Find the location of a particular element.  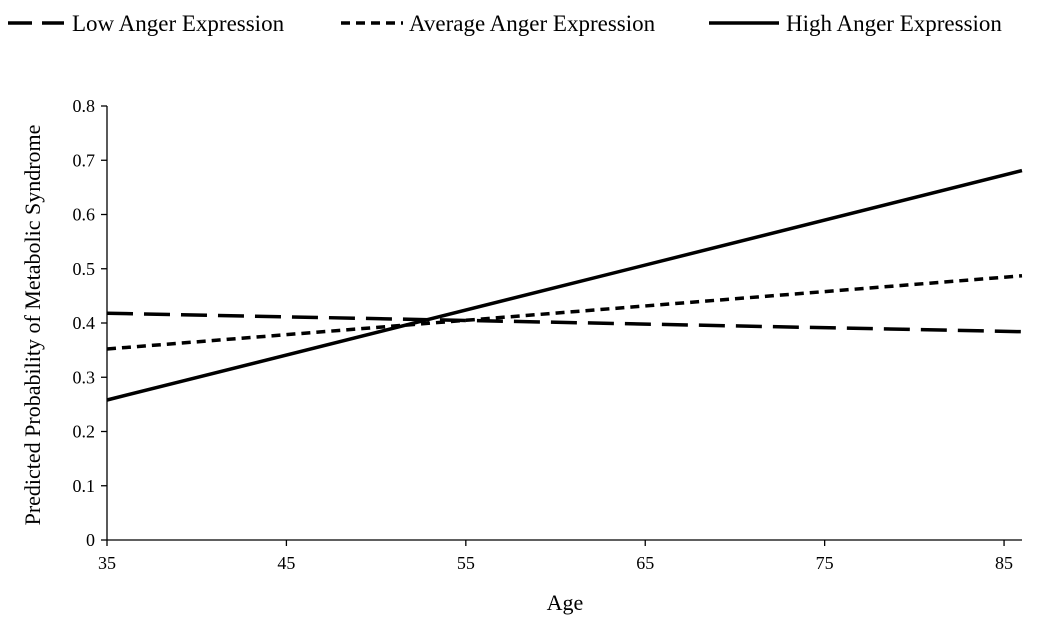

y-tick-label: 0.2 is located at coordinates (84, 432).